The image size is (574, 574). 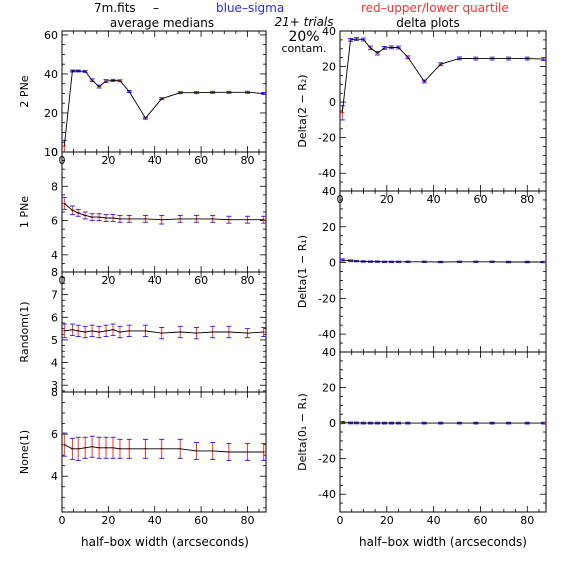 What do you see at coordinates (302, 110) in the screenshot?
I see `y-axis-label: Delta(2 − R₂)` at bounding box center [302, 110].